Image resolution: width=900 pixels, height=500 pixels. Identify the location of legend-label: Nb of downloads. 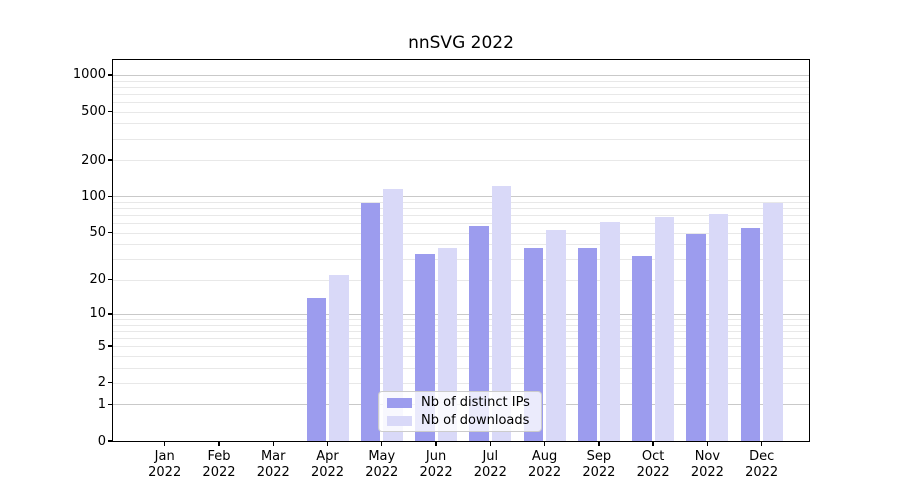
(475, 420).